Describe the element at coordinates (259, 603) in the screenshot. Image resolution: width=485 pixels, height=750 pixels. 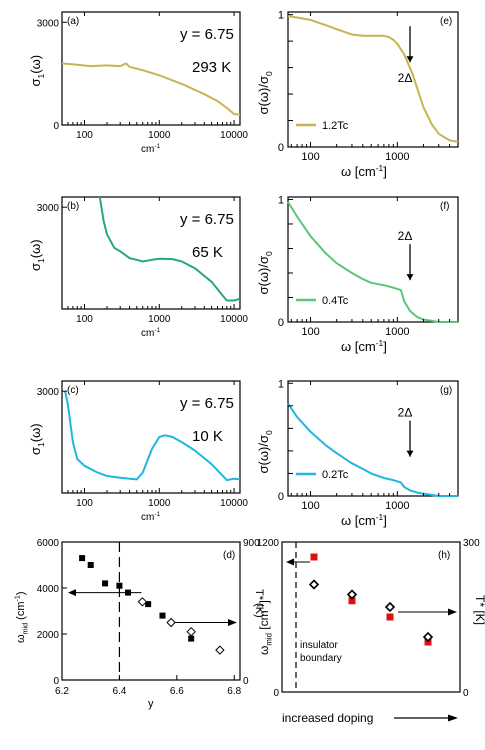
I see `y-right-axis-label: T* (K)` at that location.